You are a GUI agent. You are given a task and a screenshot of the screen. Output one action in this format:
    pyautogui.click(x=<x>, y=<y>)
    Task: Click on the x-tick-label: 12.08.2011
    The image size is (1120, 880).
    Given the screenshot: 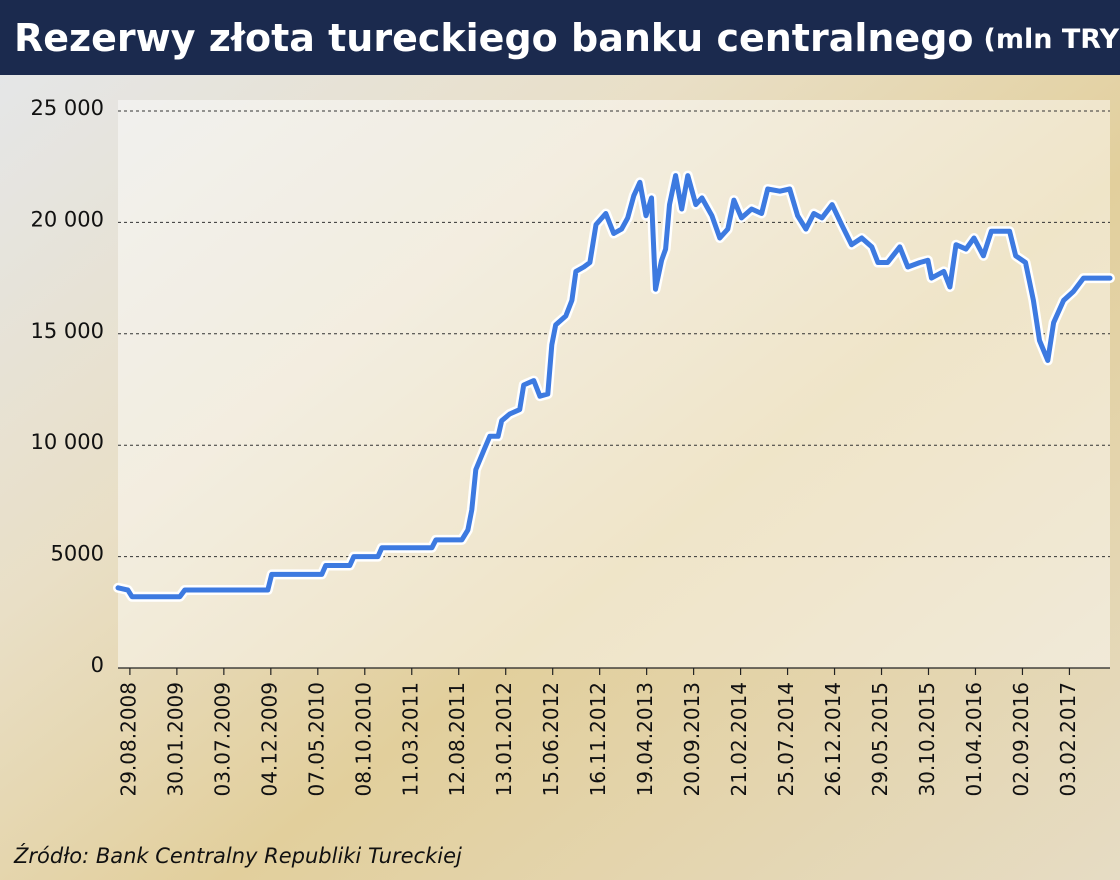 What is the action you would take?
    pyautogui.click(x=457, y=739)
    